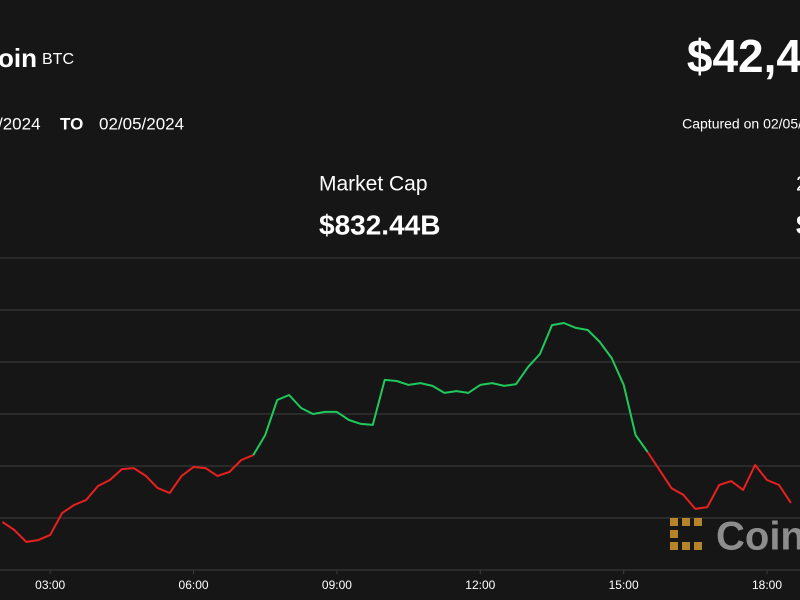 The width and height of the screenshot is (800, 600). I want to click on stat-value: $, so click(798, 224).